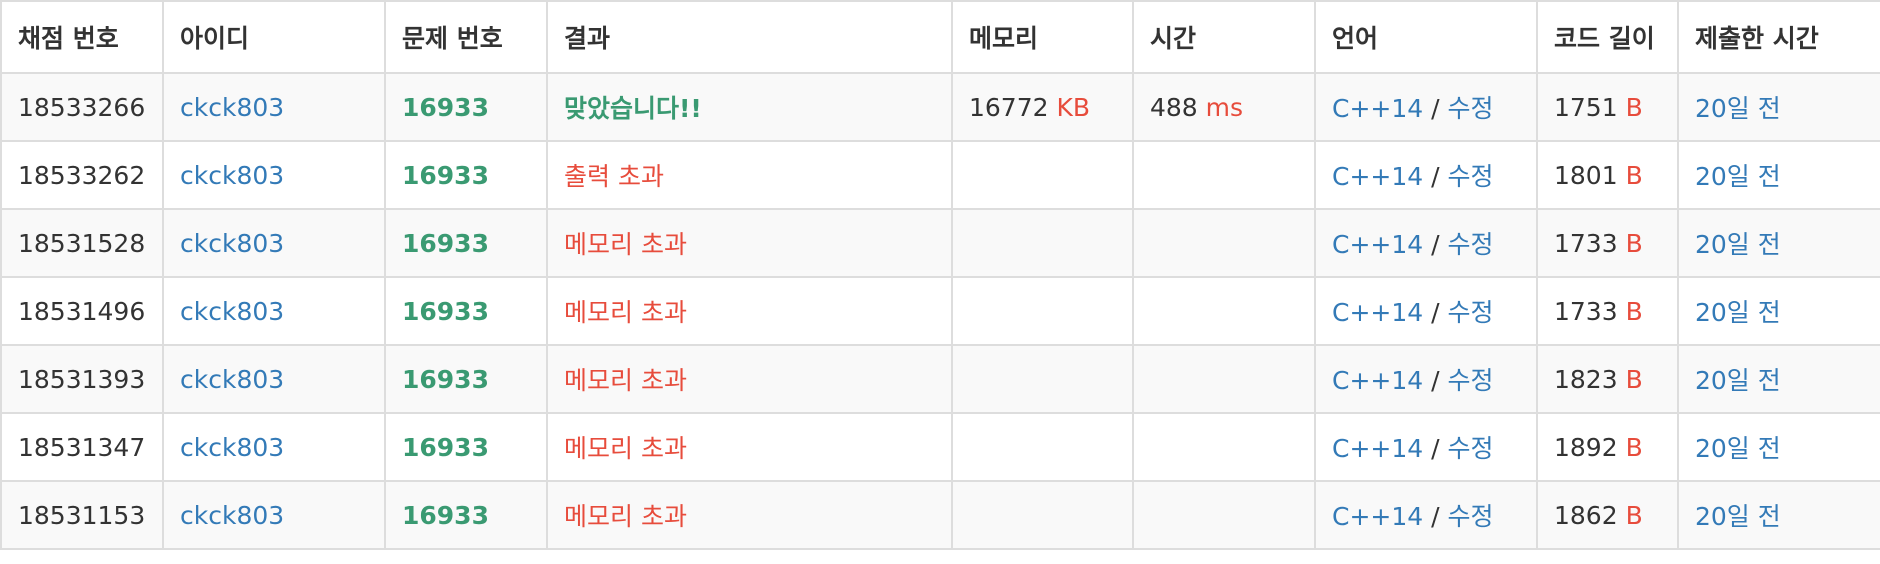  What do you see at coordinates (82, 175) in the screenshot?
I see `cell-submission-id: 18533262` at bounding box center [82, 175].